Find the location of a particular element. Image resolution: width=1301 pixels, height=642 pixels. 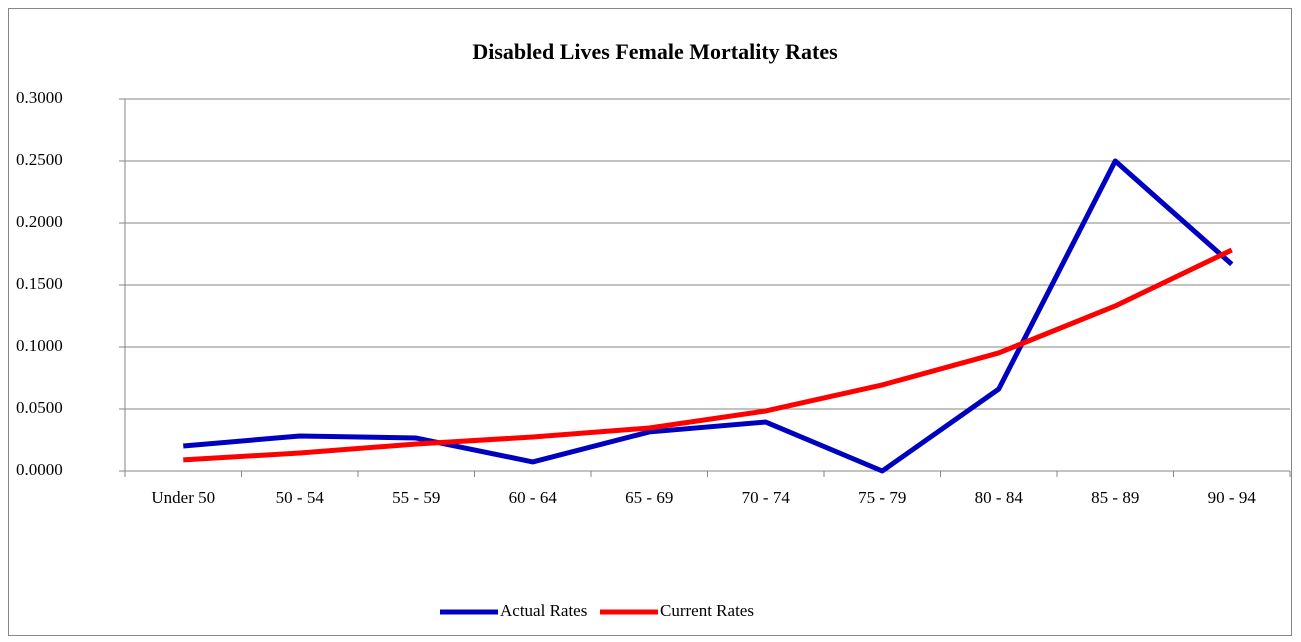

x-tick-label: 90 - 94 is located at coordinates (1232, 497).